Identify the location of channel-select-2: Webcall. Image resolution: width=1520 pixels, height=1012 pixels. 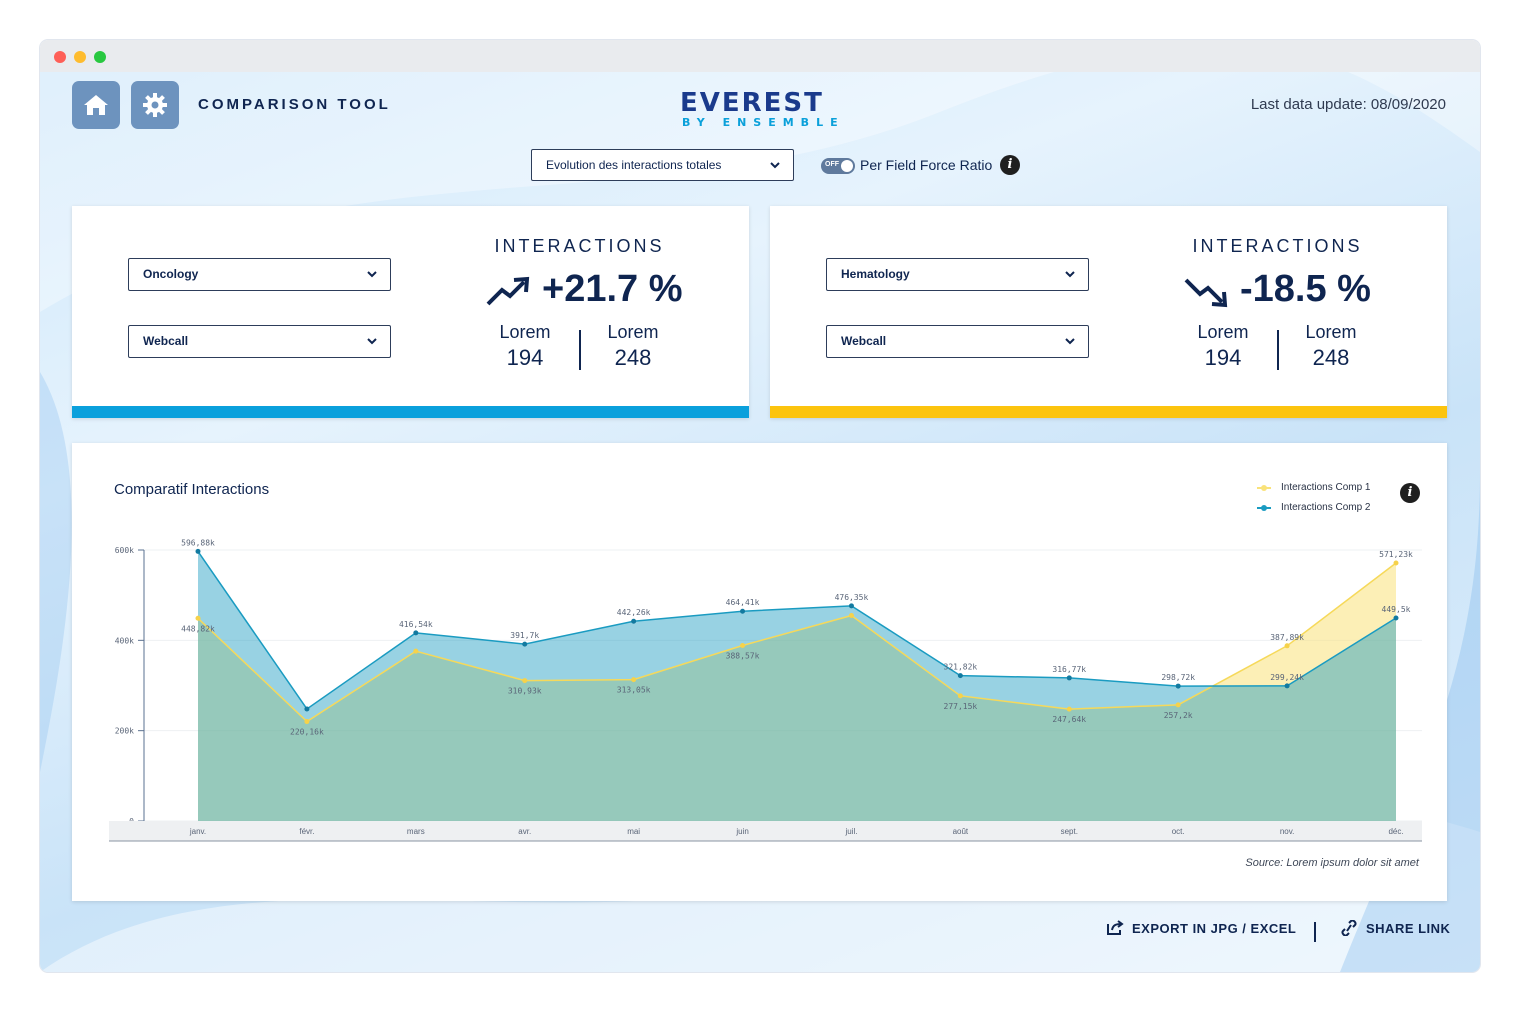
(957, 341).